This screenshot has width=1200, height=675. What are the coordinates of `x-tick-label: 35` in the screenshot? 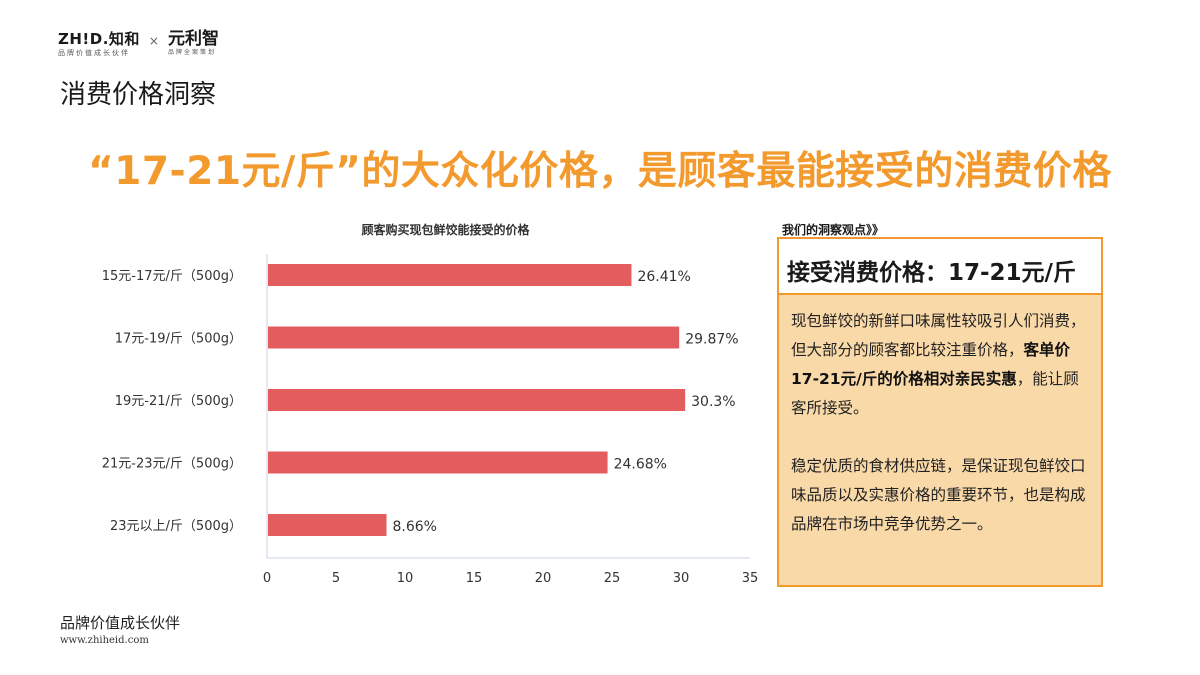 It's located at (750, 578).